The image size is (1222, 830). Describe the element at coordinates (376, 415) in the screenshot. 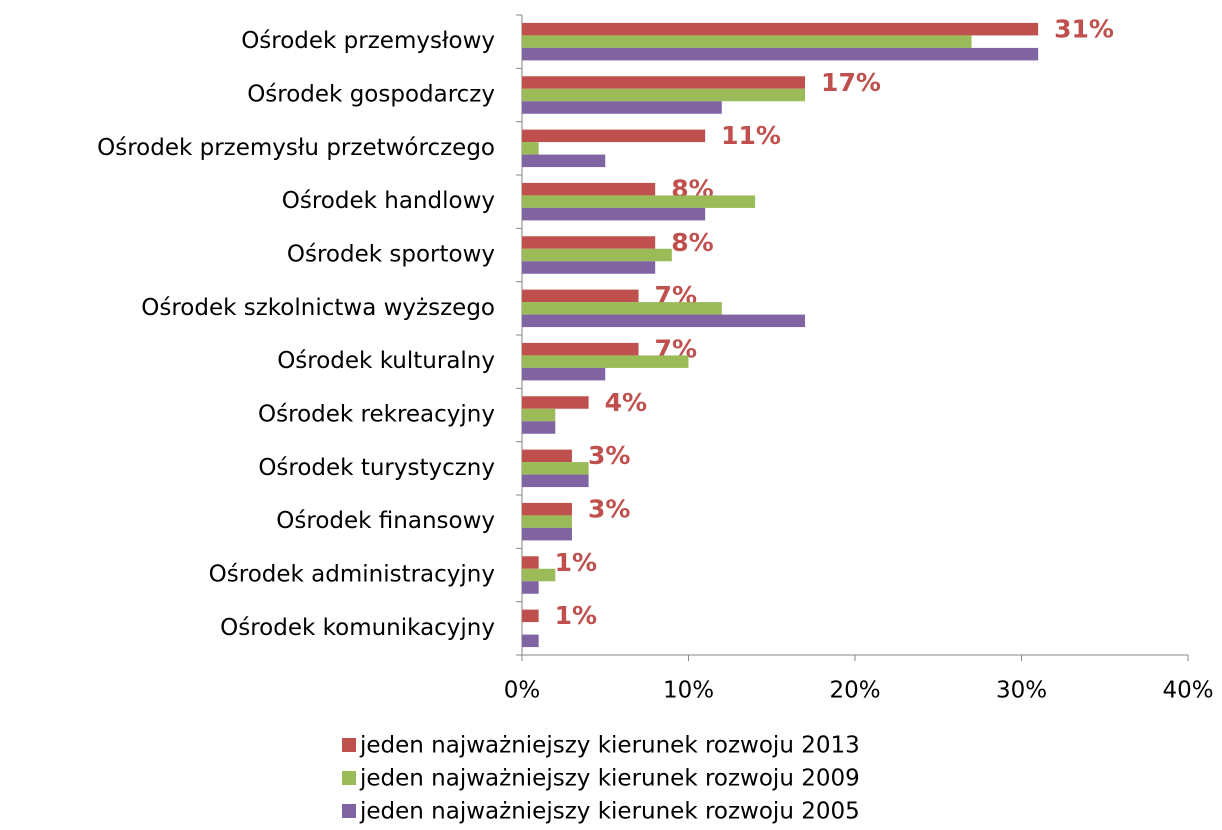

I see `category-label: Ośrodek rekreacyjny` at that location.